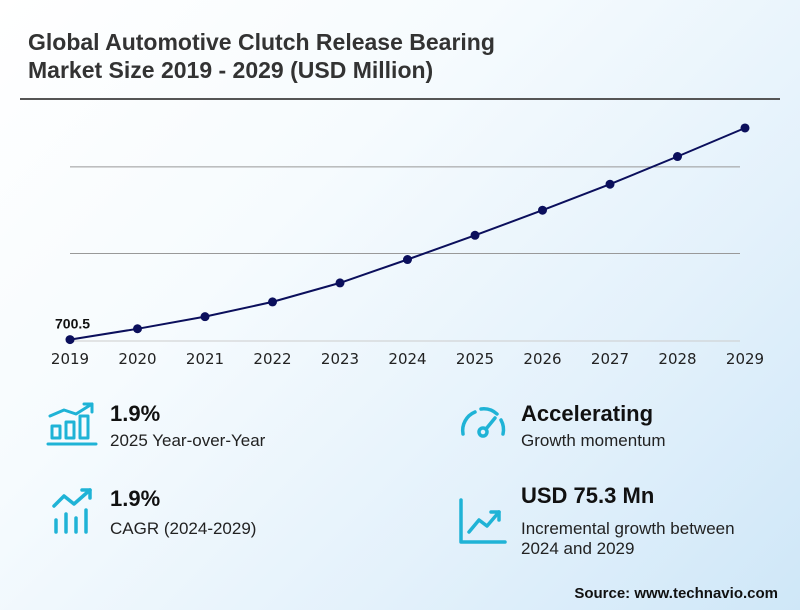 The width and height of the screenshot is (800, 610). I want to click on stat-description: Growth momentum, so click(593, 440).